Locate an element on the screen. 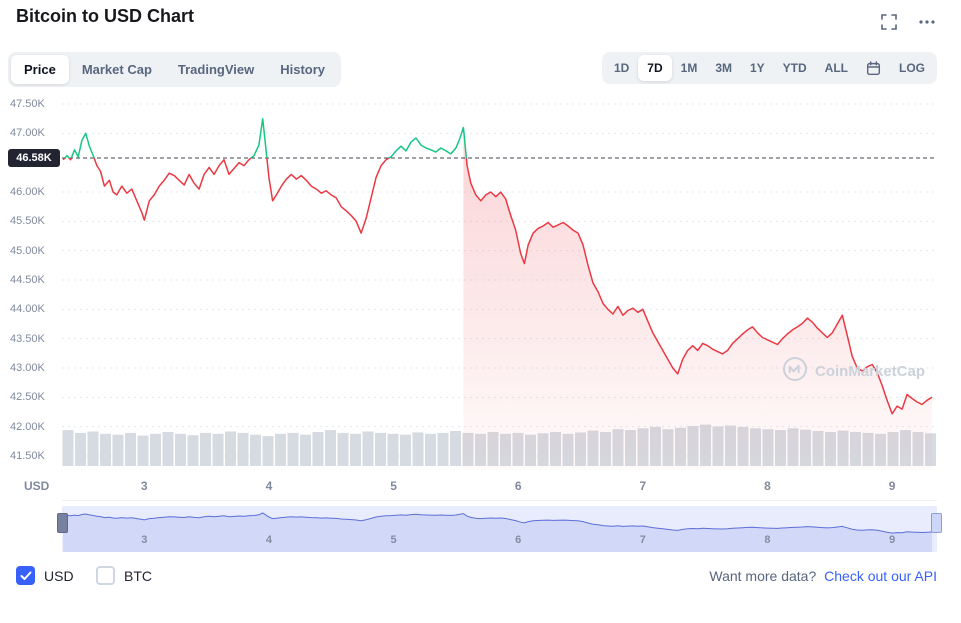 The image size is (961, 623). navigator-line is located at coordinates (498, 523).